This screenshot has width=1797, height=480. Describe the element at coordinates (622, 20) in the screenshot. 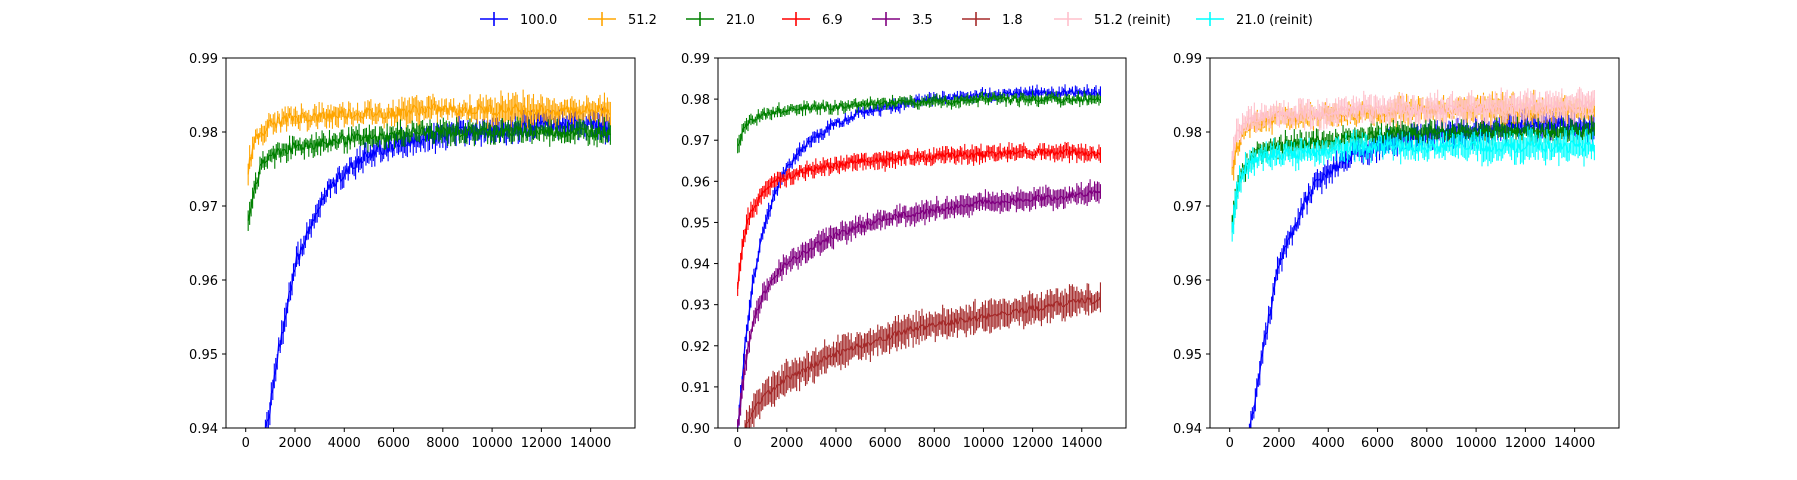

I see `legend-item: 51.2` at that location.